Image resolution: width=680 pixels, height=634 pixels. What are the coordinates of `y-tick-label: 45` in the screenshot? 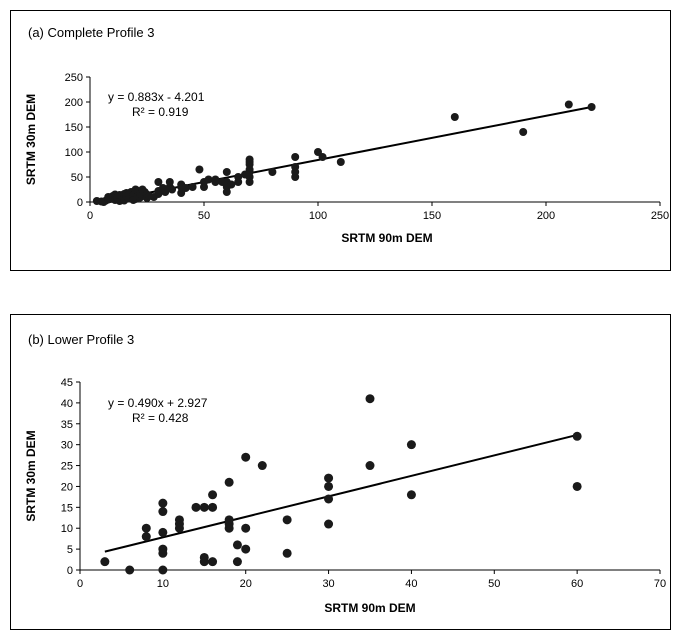 It's located at (67, 383).